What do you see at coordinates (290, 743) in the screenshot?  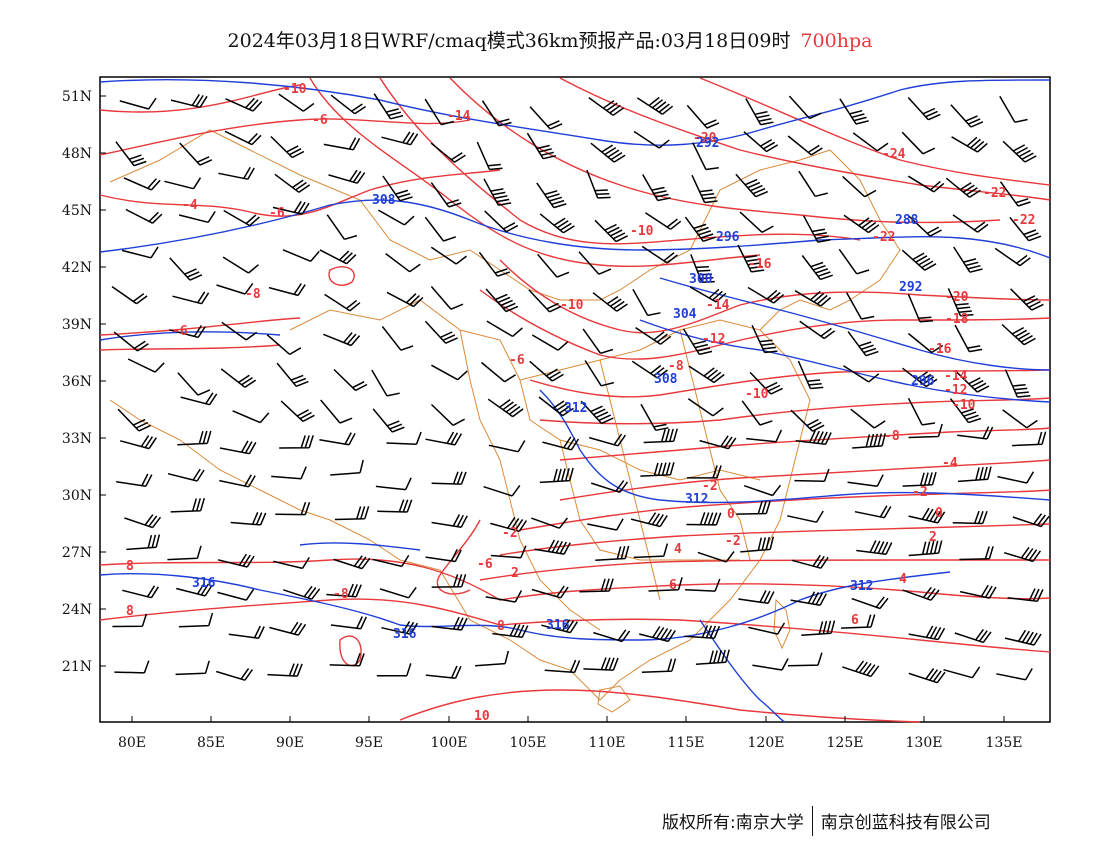 I see `lon-label: 90E` at bounding box center [290, 743].